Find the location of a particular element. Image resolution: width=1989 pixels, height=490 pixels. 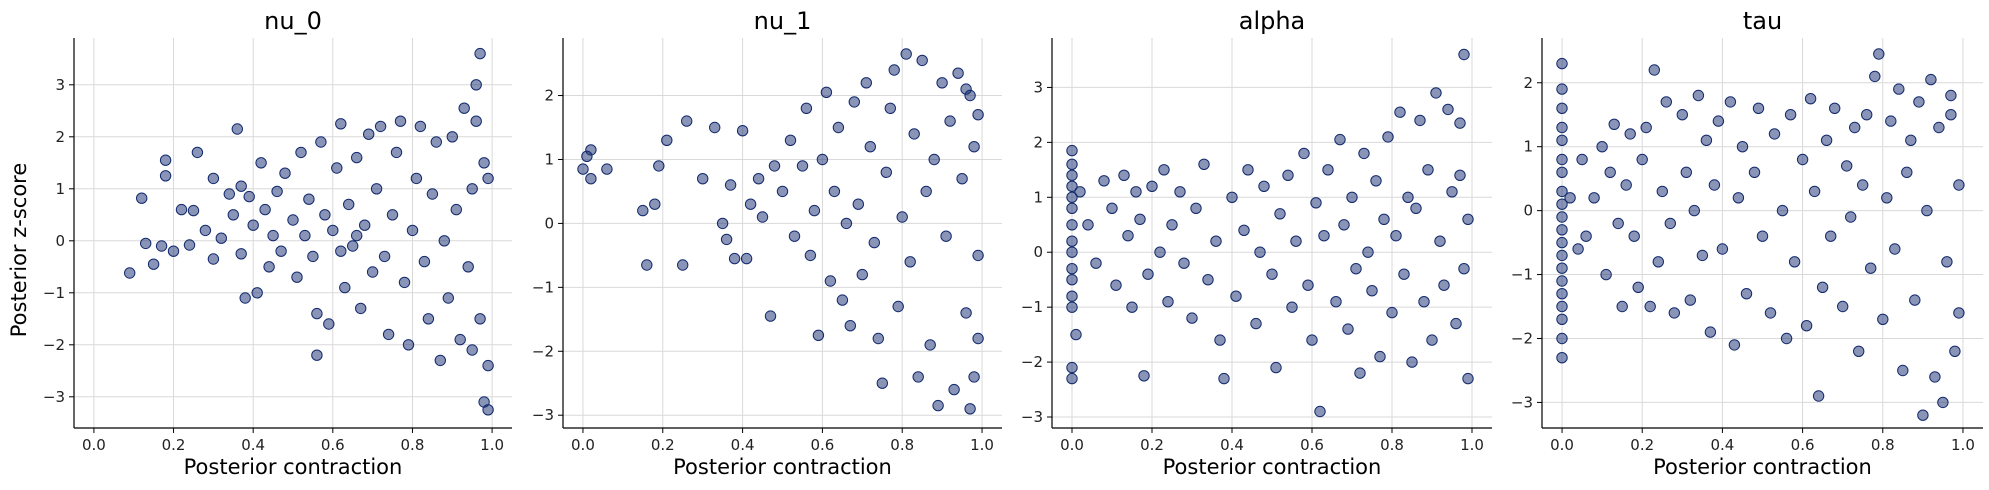

panel-title: nu_0 is located at coordinates (293, 21).